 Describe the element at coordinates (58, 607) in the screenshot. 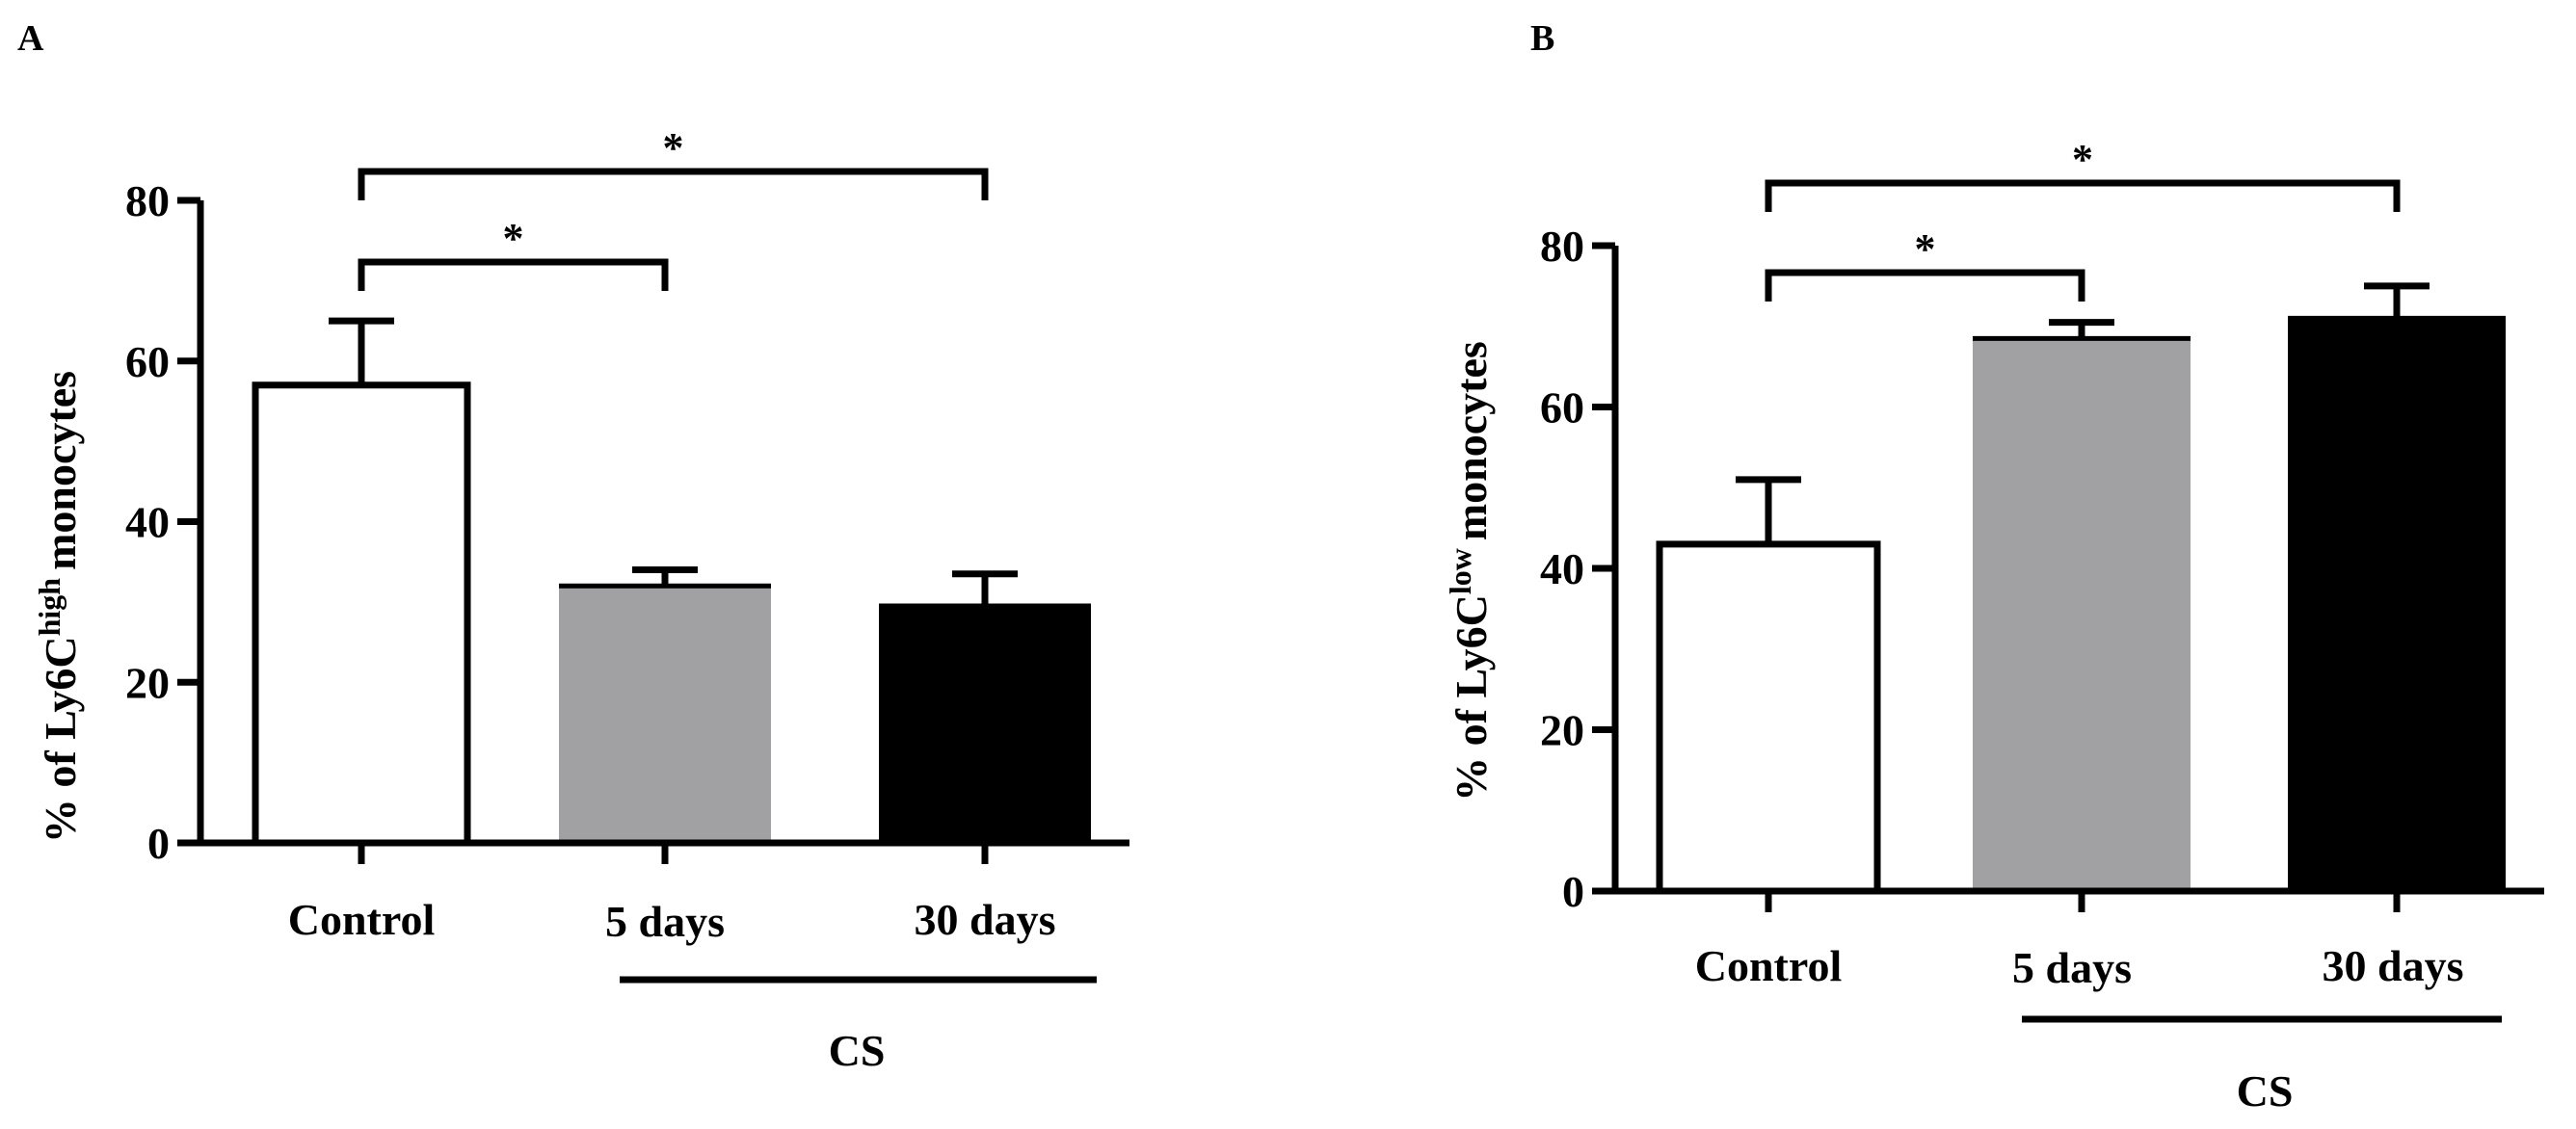

I see `y-axis-title-a: % of Ly6Chighmonocytes` at that location.